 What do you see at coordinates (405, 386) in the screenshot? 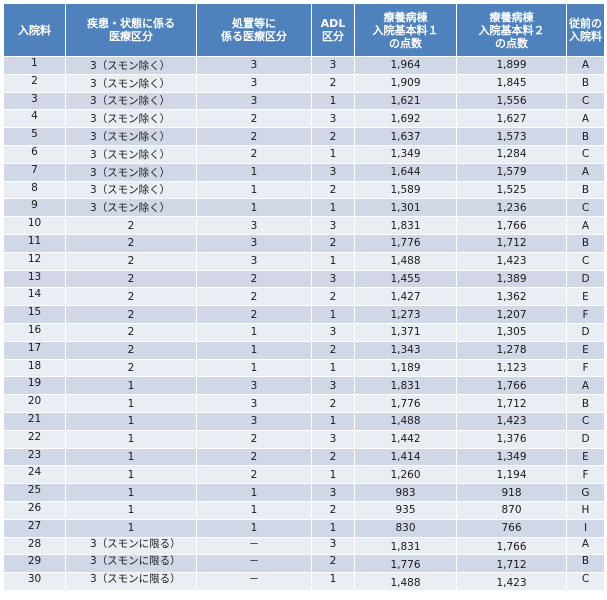
I see `cell-fee1-points: 1,831` at bounding box center [405, 386].